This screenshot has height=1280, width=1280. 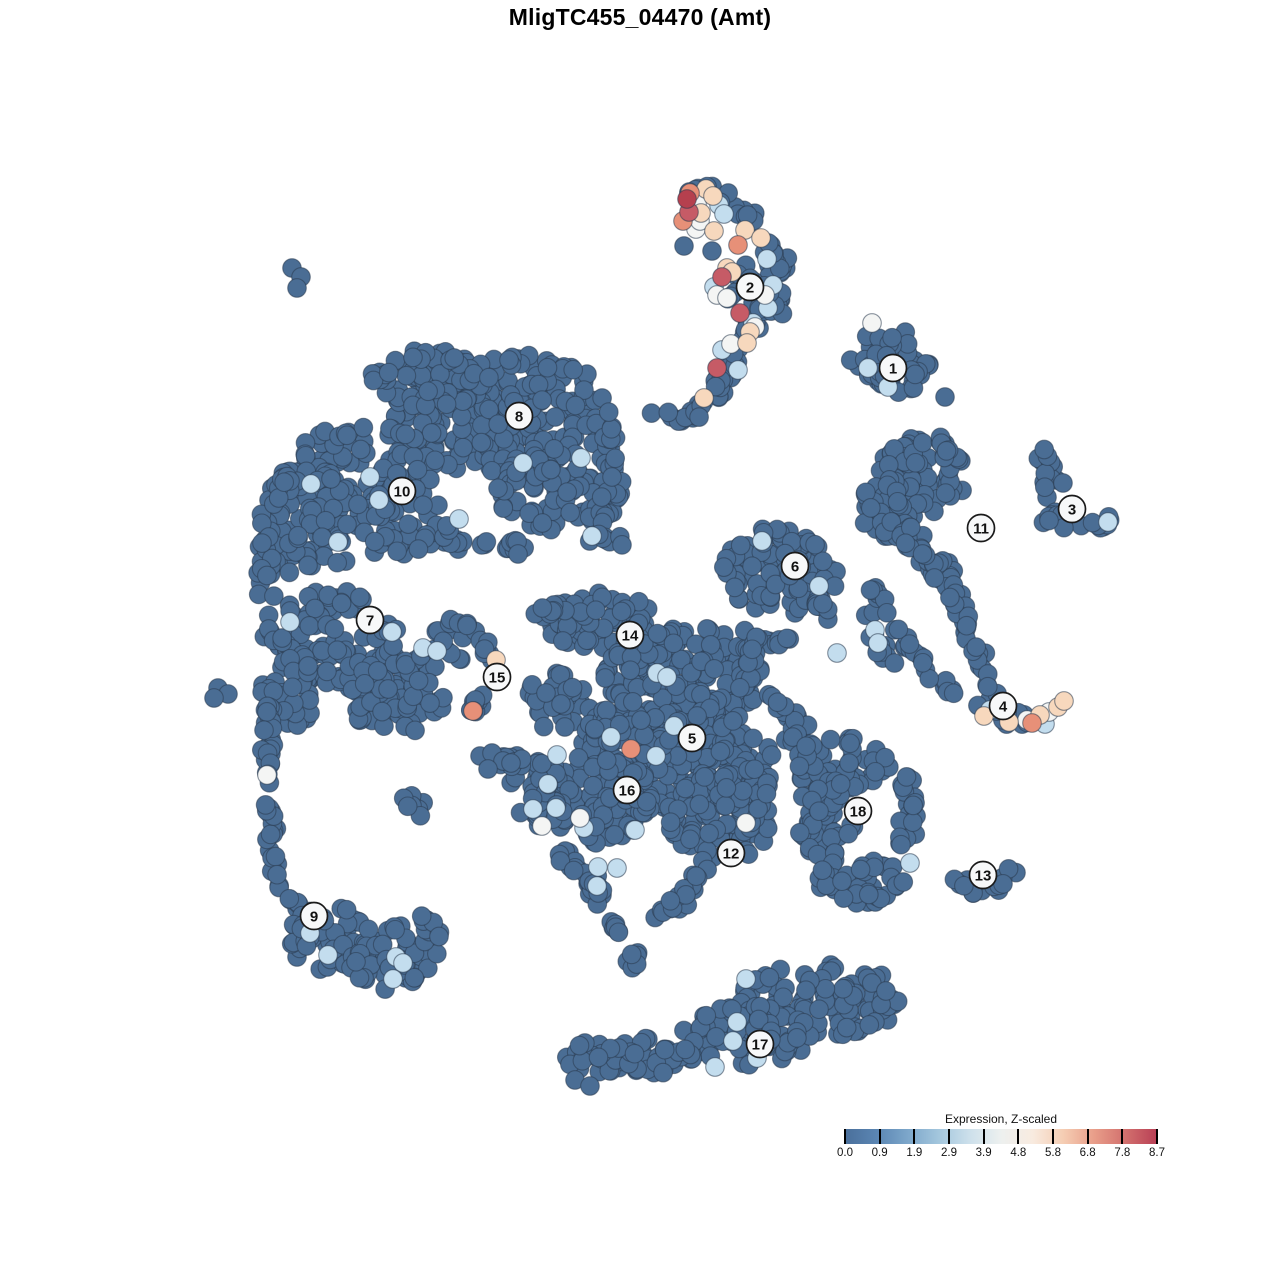 What do you see at coordinates (370, 620) in the screenshot?
I see `cluster-label-7: 7` at bounding box center [370, 620].